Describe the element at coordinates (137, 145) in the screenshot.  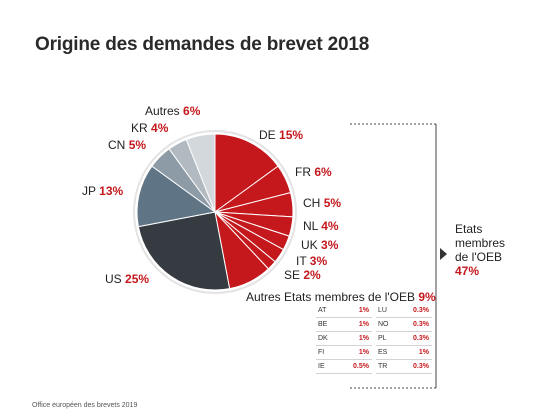
I see `label-cn-pct: 5%` at that location.